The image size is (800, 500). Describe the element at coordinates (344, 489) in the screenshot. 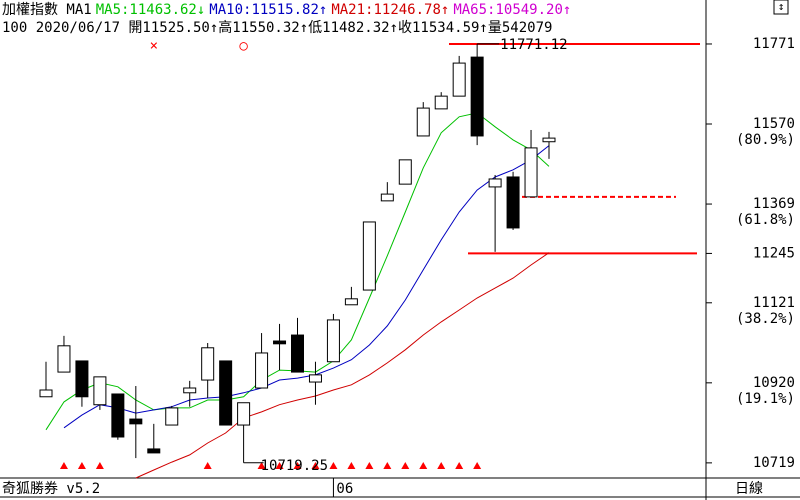

I see `x-tick-label: 06` at that location.